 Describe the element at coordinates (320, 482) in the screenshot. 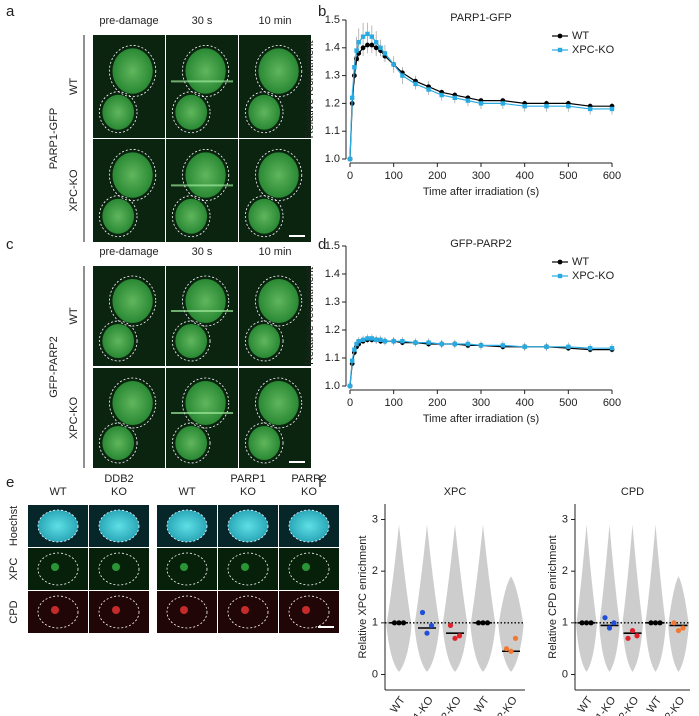

I see `panel-letter: f` at that location.